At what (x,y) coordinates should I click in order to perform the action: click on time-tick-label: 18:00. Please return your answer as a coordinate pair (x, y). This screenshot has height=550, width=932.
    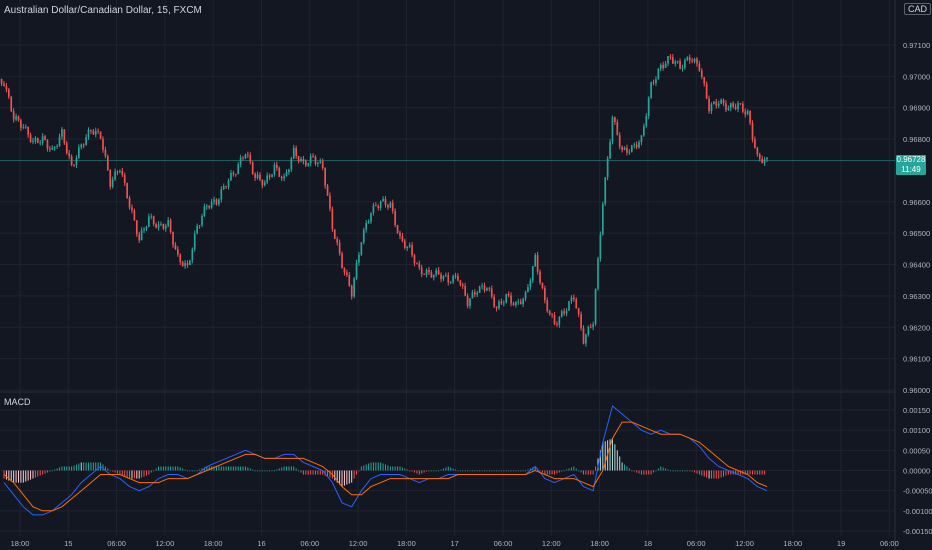
    Looking at the image, I should click on (20, 543).